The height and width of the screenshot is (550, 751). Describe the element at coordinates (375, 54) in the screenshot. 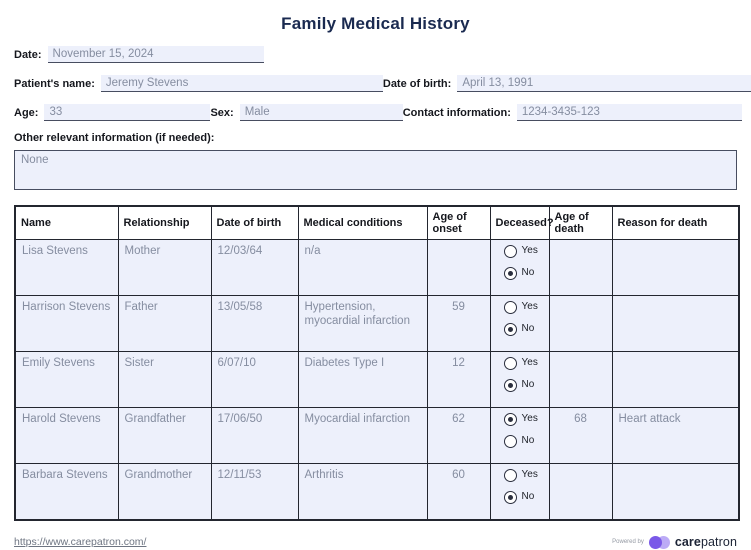

I see `date-row: Date: November 15, 2024` at that location.